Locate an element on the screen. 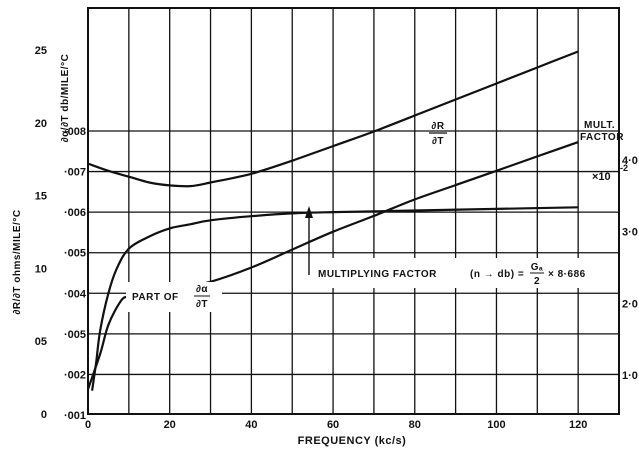 The width and height of the screenshot is (639, 452). right-tick-label: 4·0 is located at coordinates (630, 161).